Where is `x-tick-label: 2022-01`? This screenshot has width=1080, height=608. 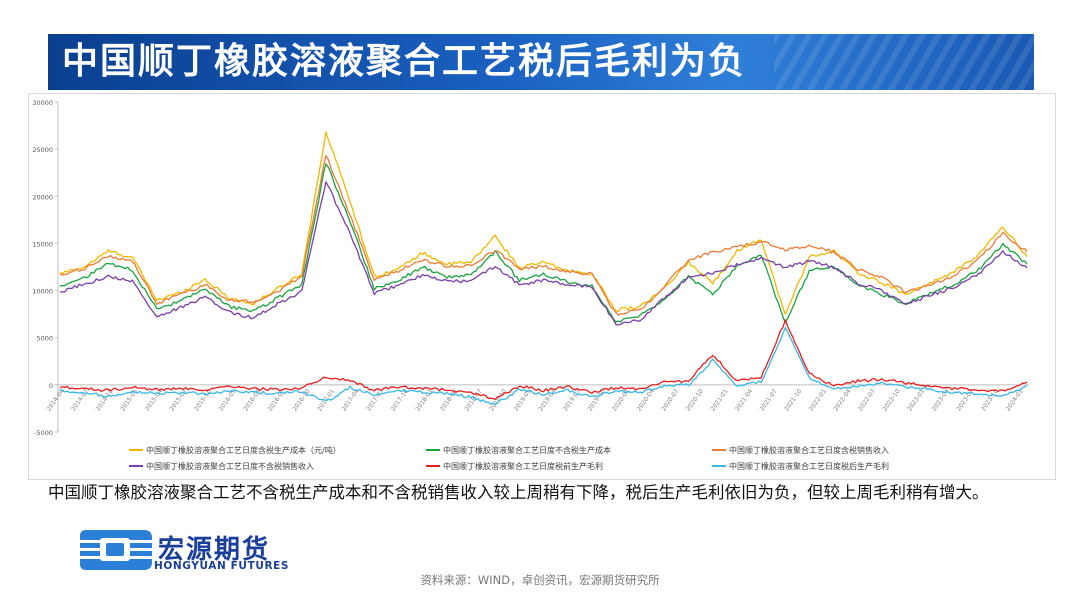
x-tick-label: 2022-01 is located at coordinates (818, 400).